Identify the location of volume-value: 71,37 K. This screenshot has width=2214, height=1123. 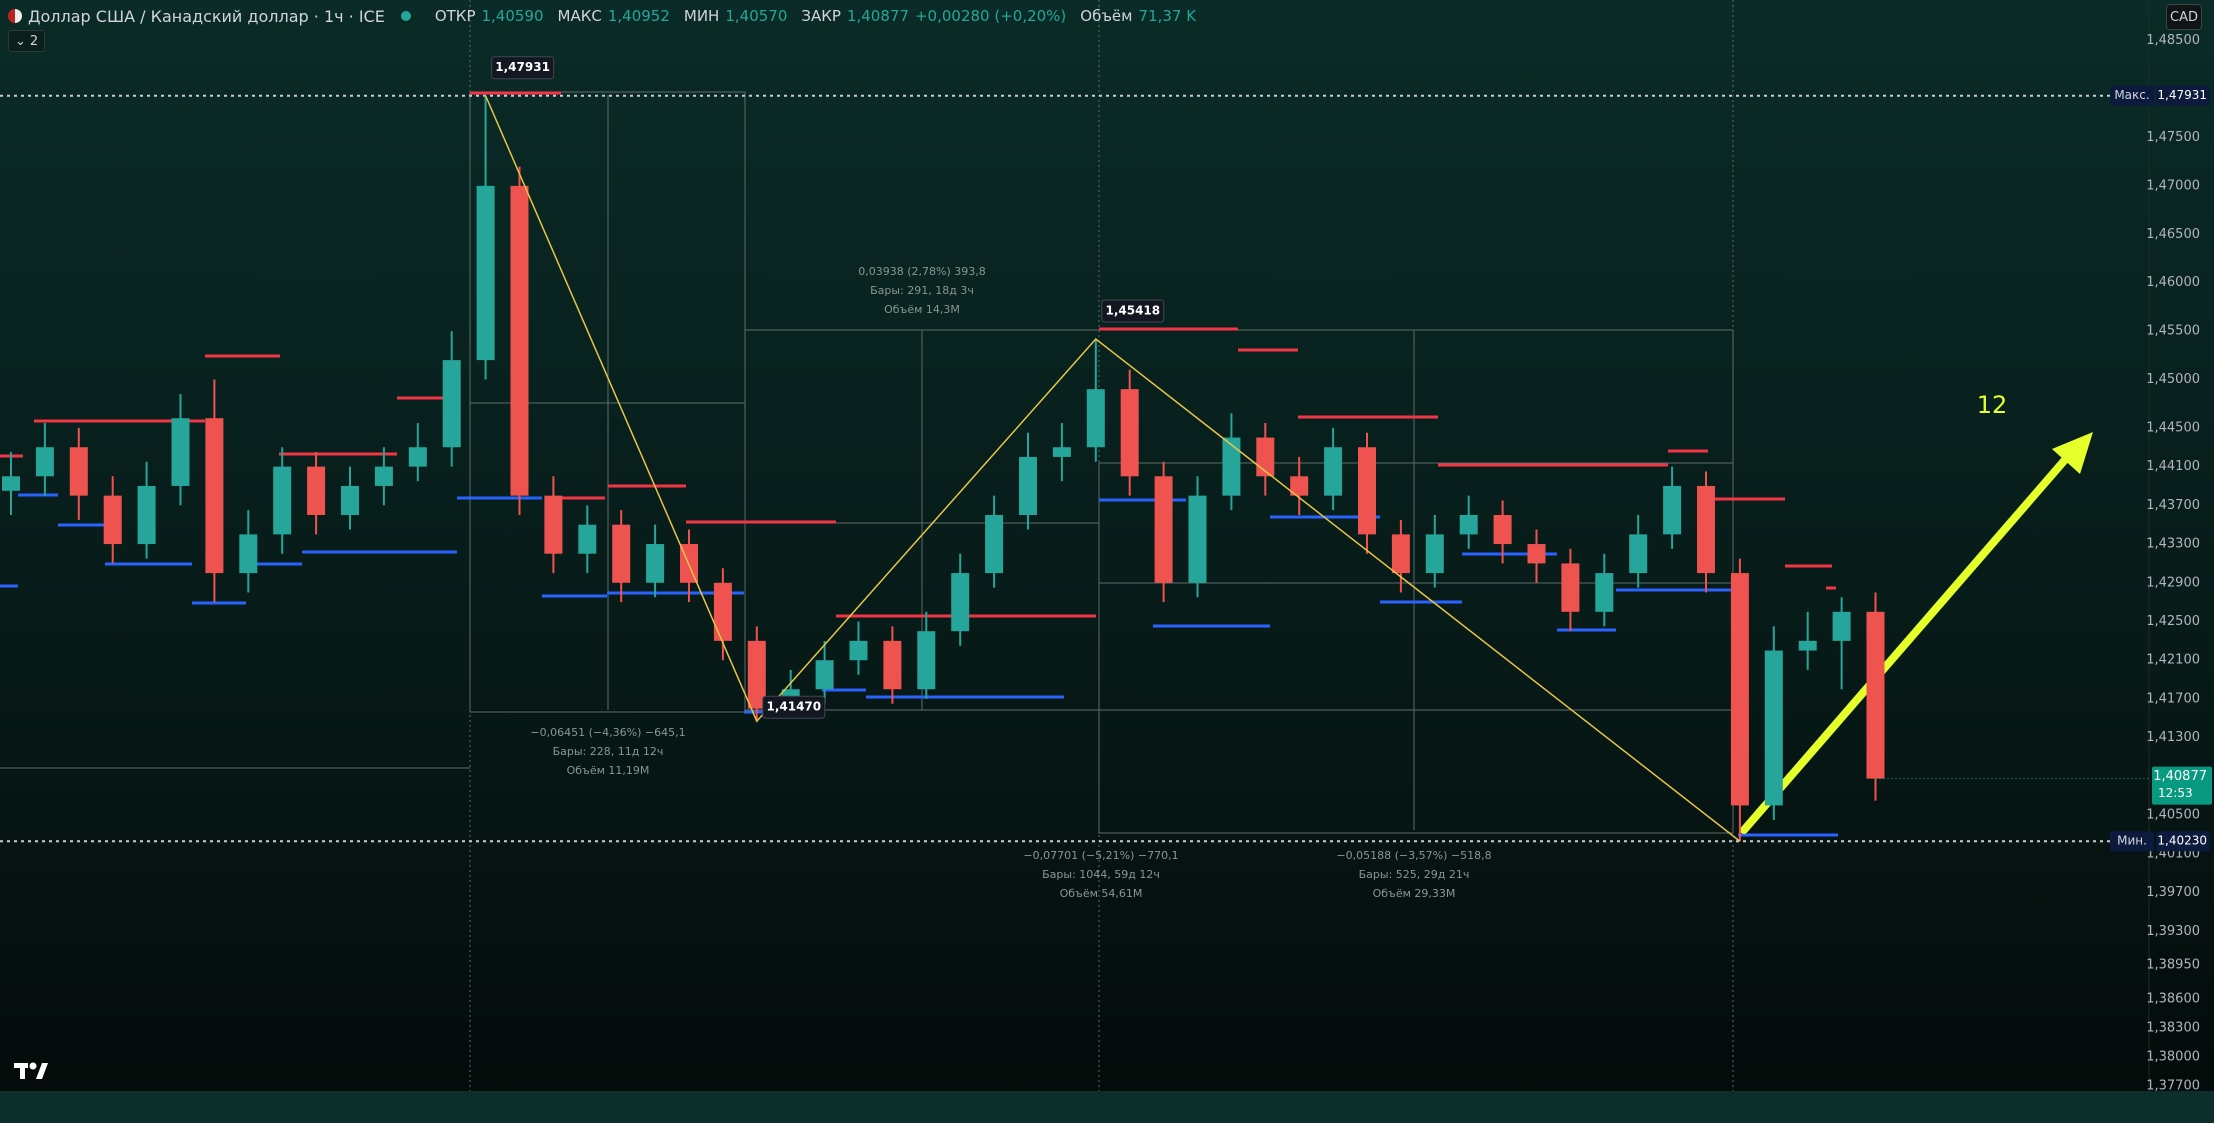
(1167, 16).